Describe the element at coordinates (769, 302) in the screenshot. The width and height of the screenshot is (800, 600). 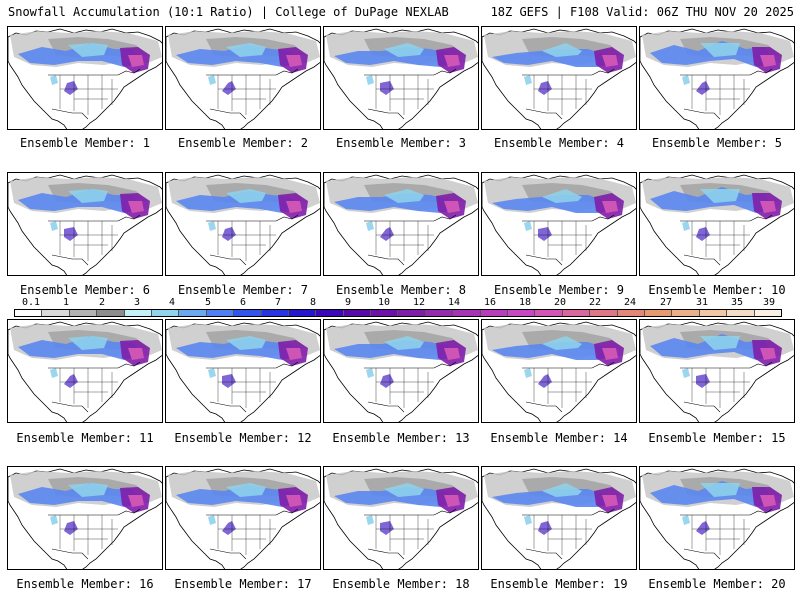
I see `colorbar-tick-label: 39` at that location.